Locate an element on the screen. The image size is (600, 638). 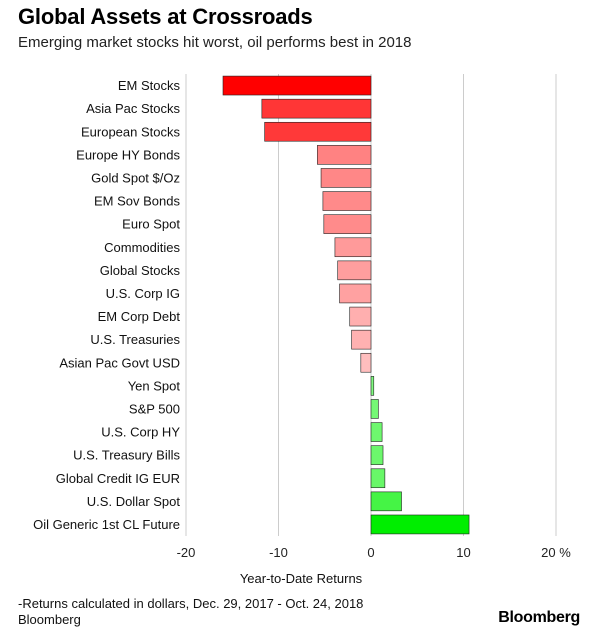
category-label: U.S. Treasuries is located at coordinates (135, 339).